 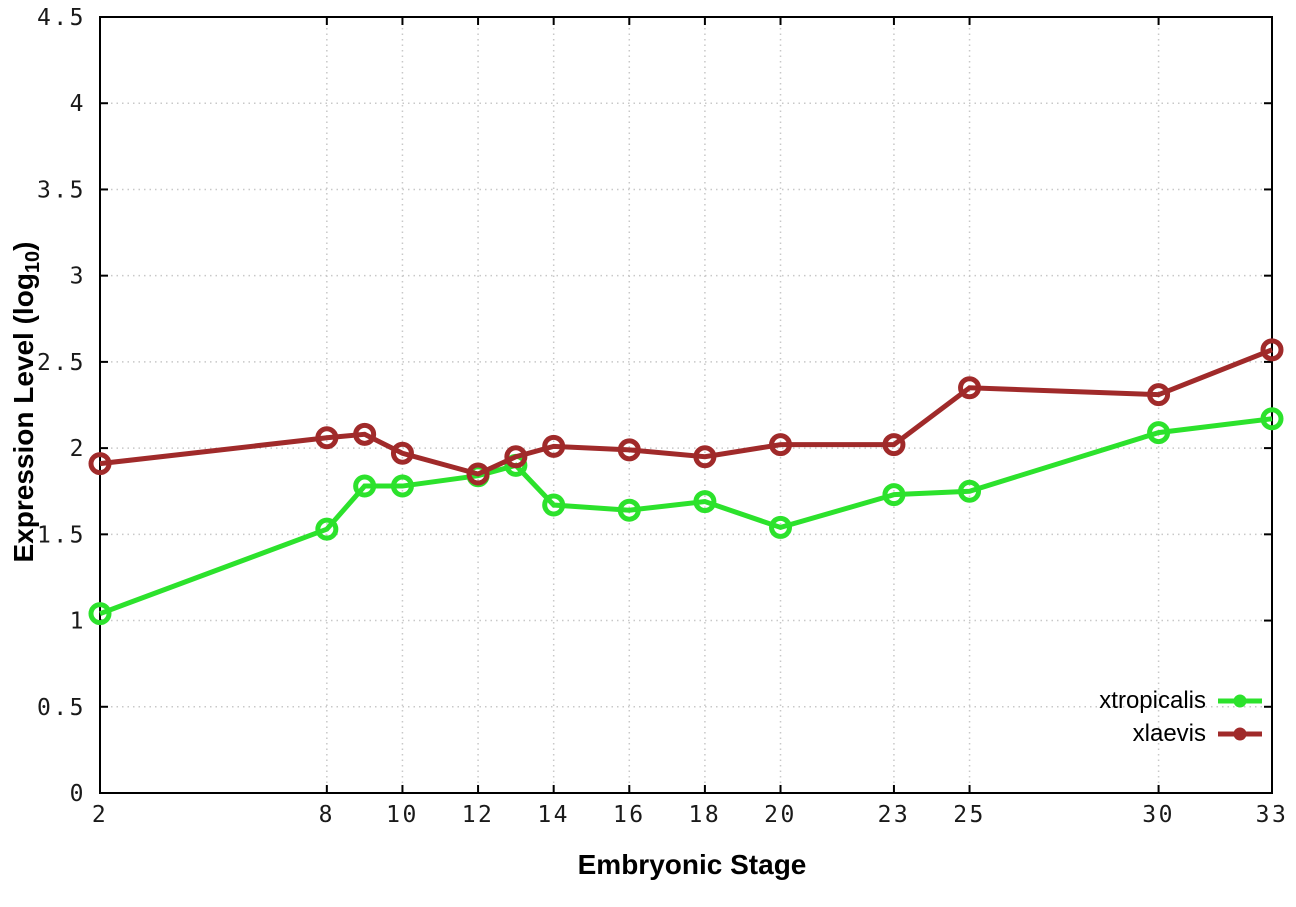 I want to click on series-line-xlaevis, so click(x=686, y=412).